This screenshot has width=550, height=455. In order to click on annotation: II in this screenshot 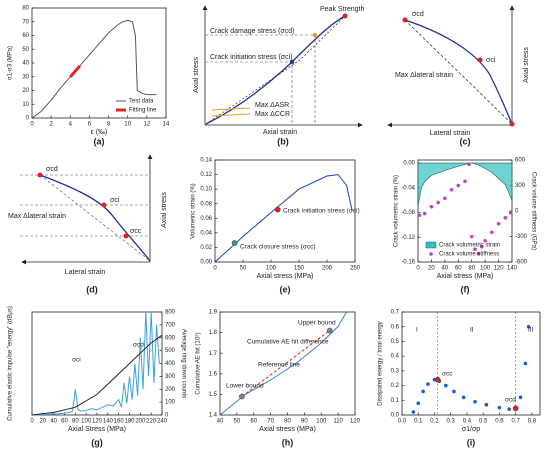, I will do `click(472, 330)`.